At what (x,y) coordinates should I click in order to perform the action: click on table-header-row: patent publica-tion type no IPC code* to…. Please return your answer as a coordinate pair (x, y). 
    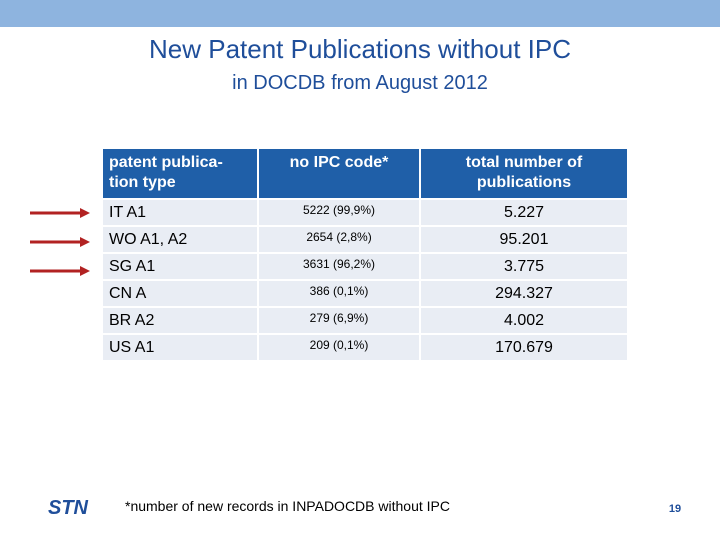
    Looking at the image, I should click on (365, 173).